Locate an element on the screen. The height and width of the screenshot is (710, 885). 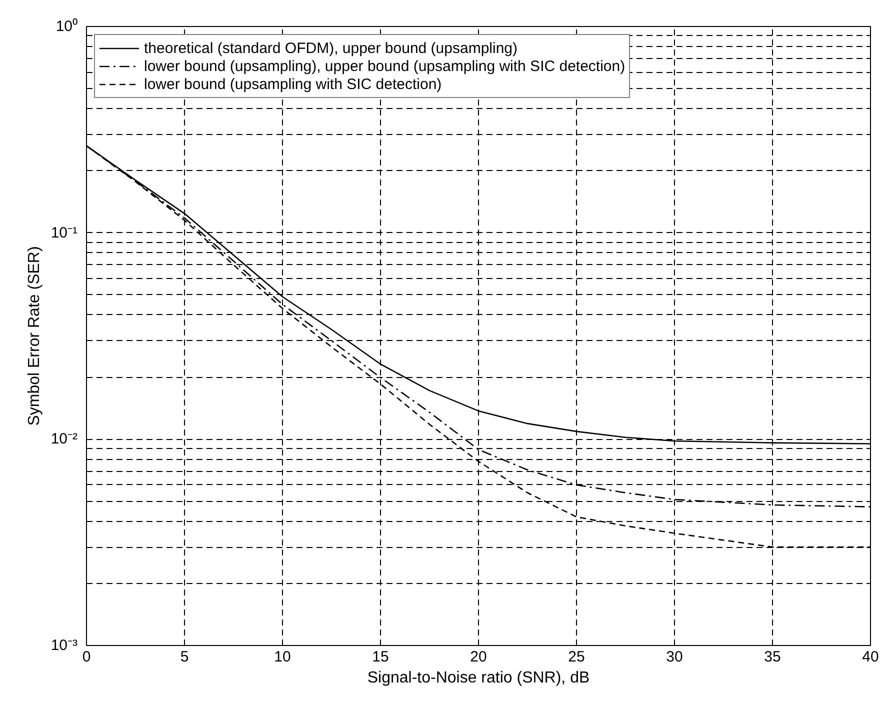
legend-label: theoretical (standard OFDM), upper bound (upsampling) is located at coordinates (331, 48).